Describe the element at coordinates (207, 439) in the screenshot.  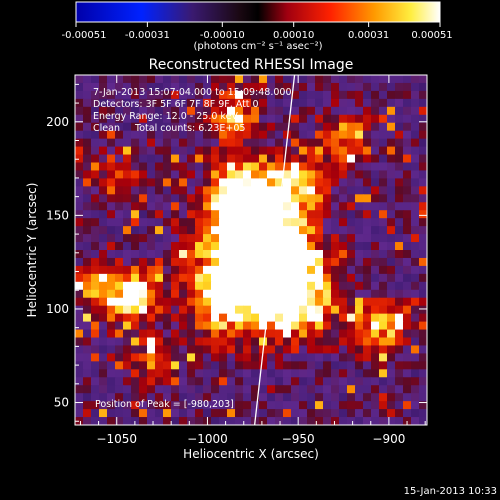
I see `x-axis-tick-label: −1000` at that location.